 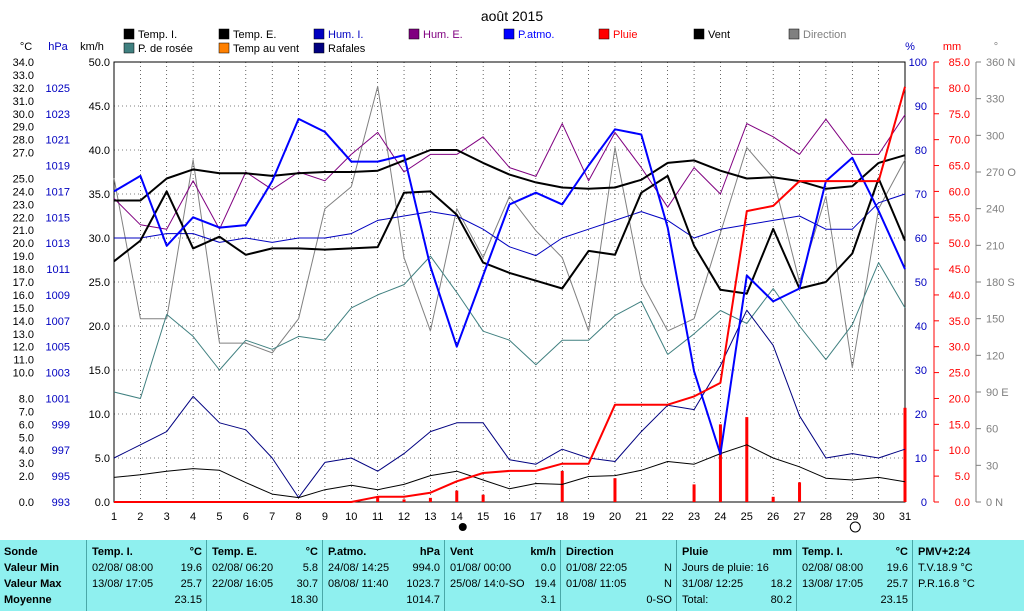 I want to click on temp-tick-label: 19.0, so click(x=23, y=257).